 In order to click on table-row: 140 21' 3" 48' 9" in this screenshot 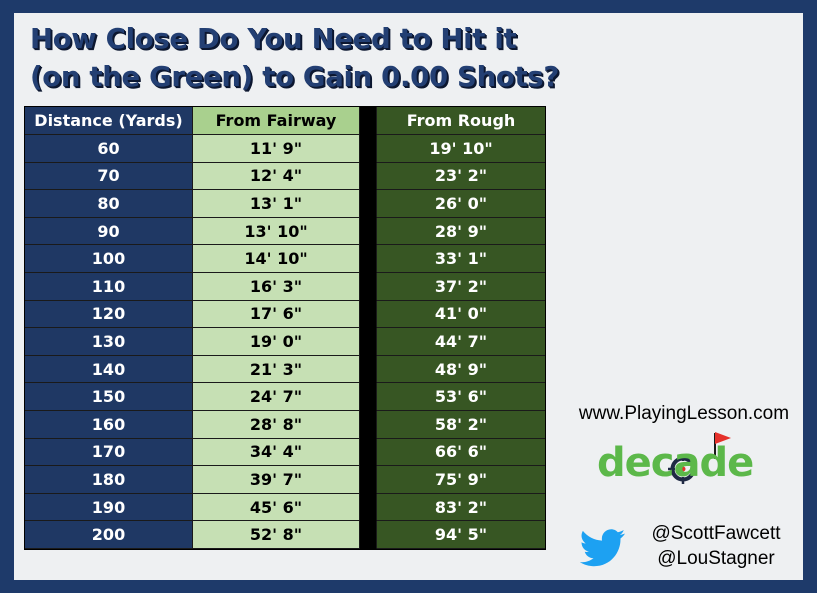, I will do `click(285, 369)`.